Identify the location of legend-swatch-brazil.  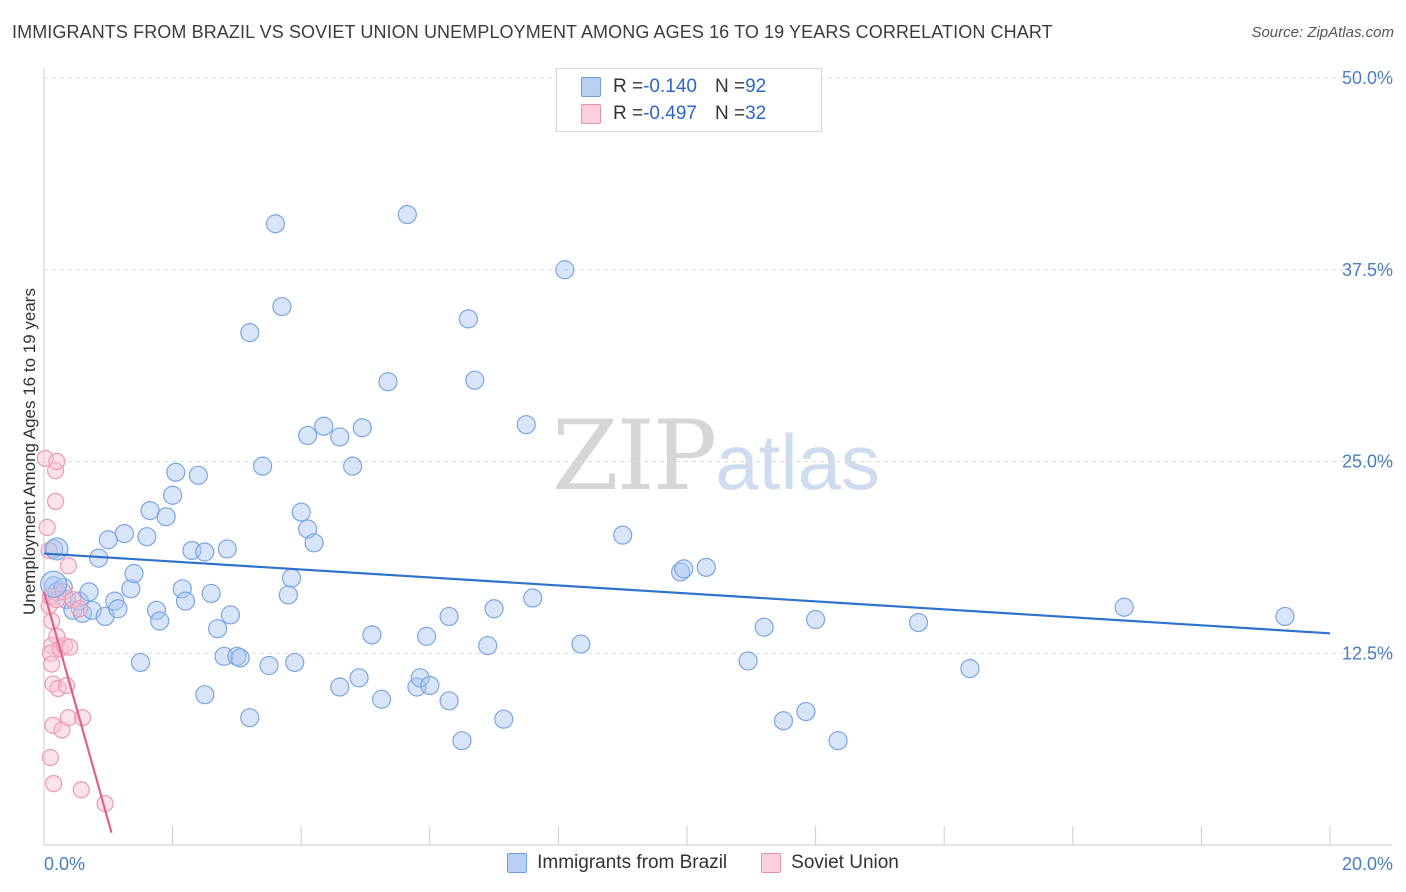
(591, 87).